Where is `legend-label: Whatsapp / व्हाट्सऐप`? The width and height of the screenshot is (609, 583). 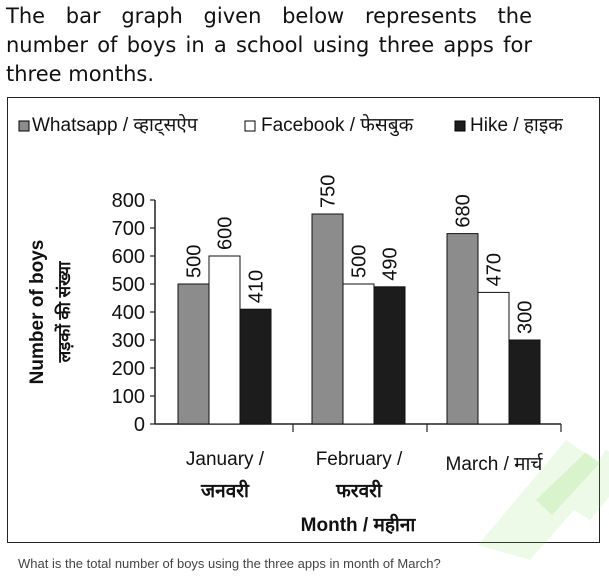 legend-label: Whatsapp / व्हाट्सऐप is located at coordinates (115, 124).